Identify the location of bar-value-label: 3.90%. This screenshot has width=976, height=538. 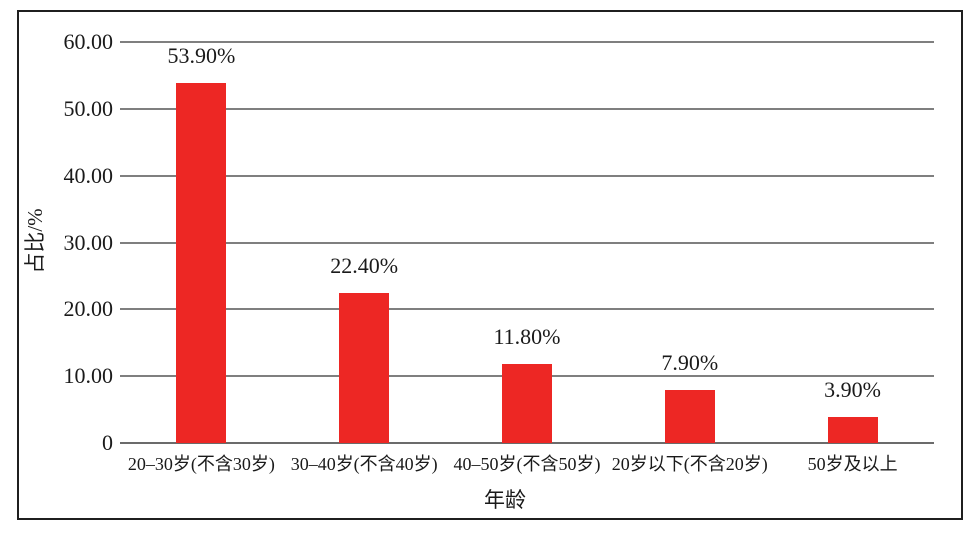
(852, 389).